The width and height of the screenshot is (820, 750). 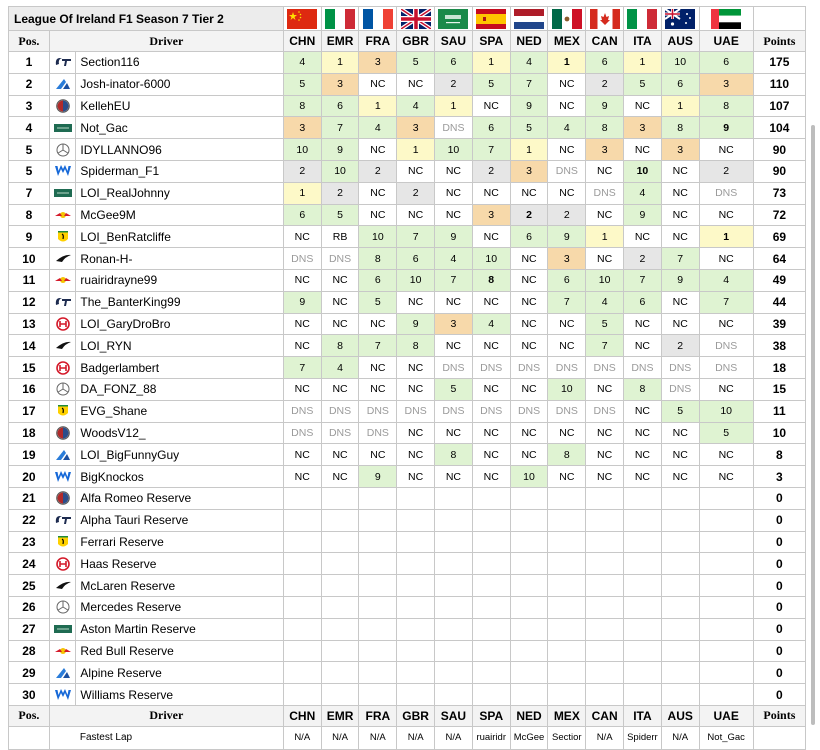 I want to click on result-cell-emr: 7, so click(x=340, y=128).